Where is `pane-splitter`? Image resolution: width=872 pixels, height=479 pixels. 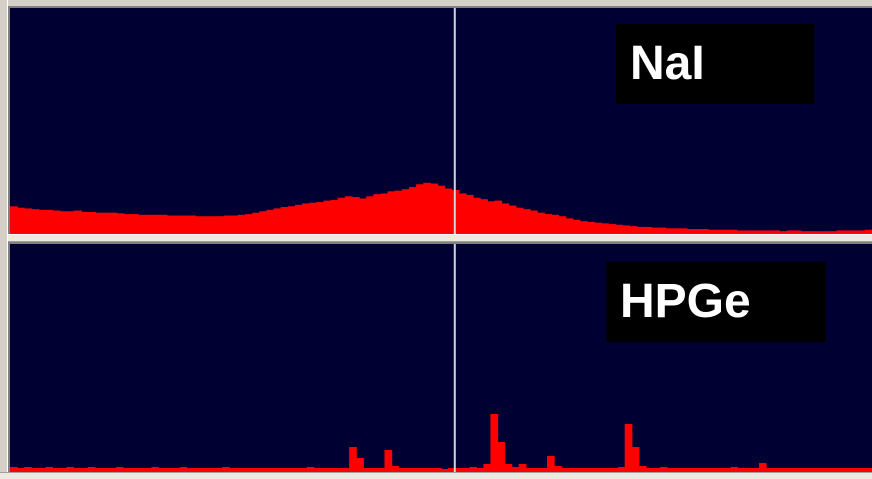 pane-splitter is located at coordinates (440, 238).